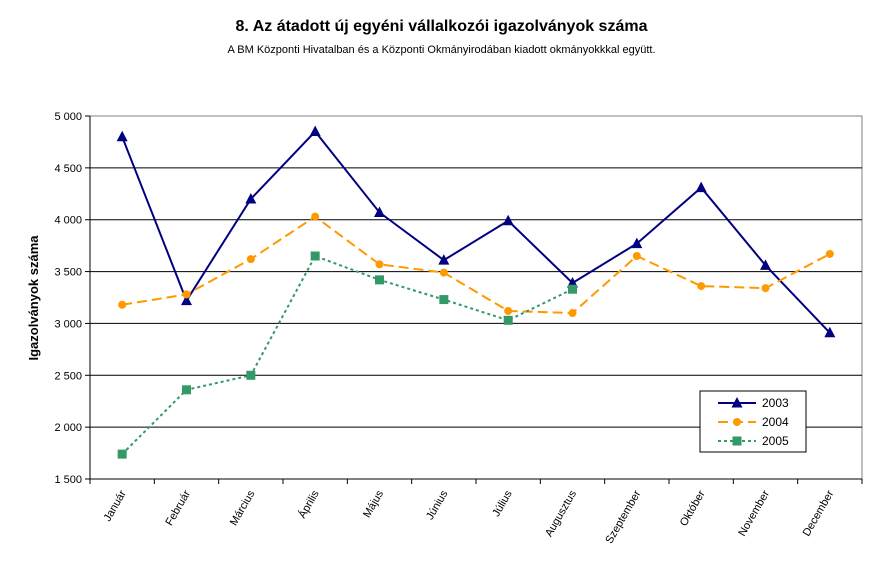 The width and height of the screenshot is (883, 569). What do you see at coordinates (561, 513) in the screenshot?
I see `x-tick-label: Augusztus` at bounding box center [561, 513].